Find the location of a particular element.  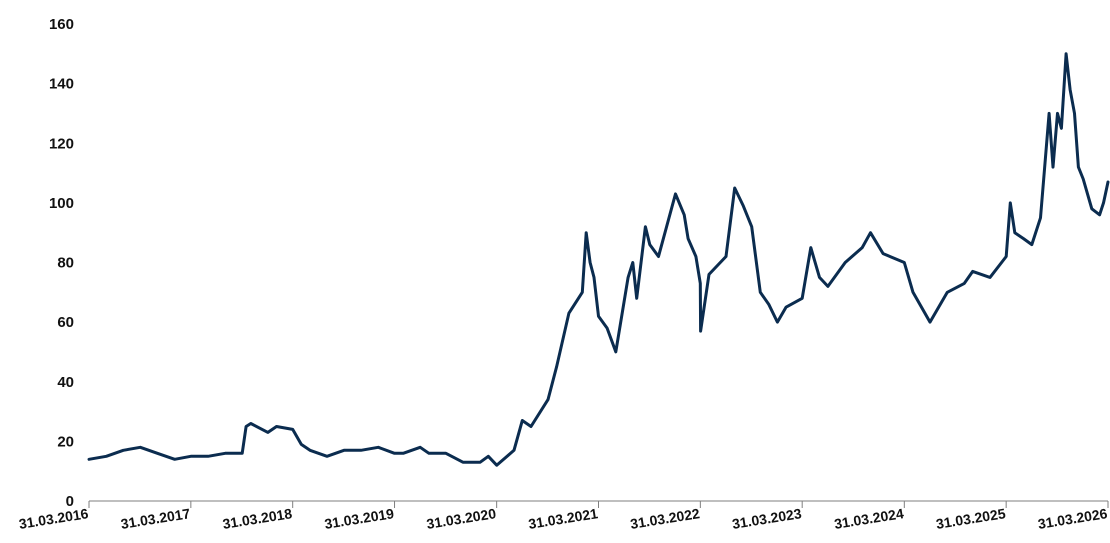

y-tick-label: 160 is located at coordinates (61, 24).